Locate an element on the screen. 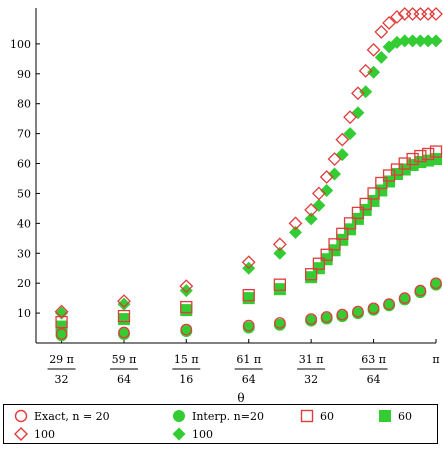  legend-item-60-interp: 60 is located at coordinates (395, 416).